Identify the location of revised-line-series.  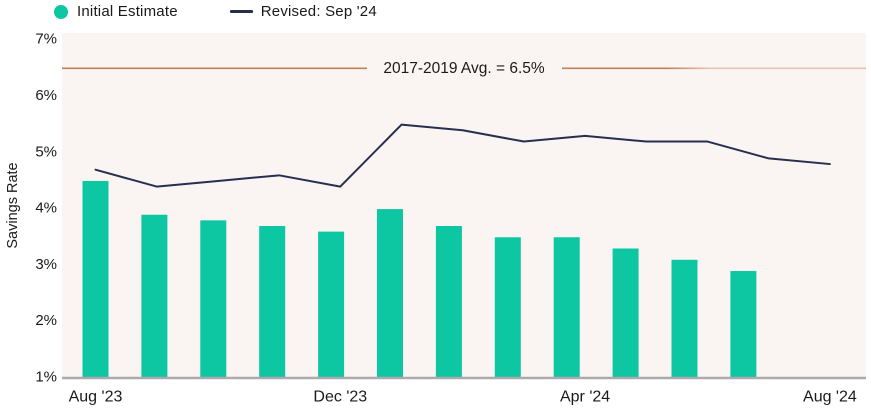
(462, 155).